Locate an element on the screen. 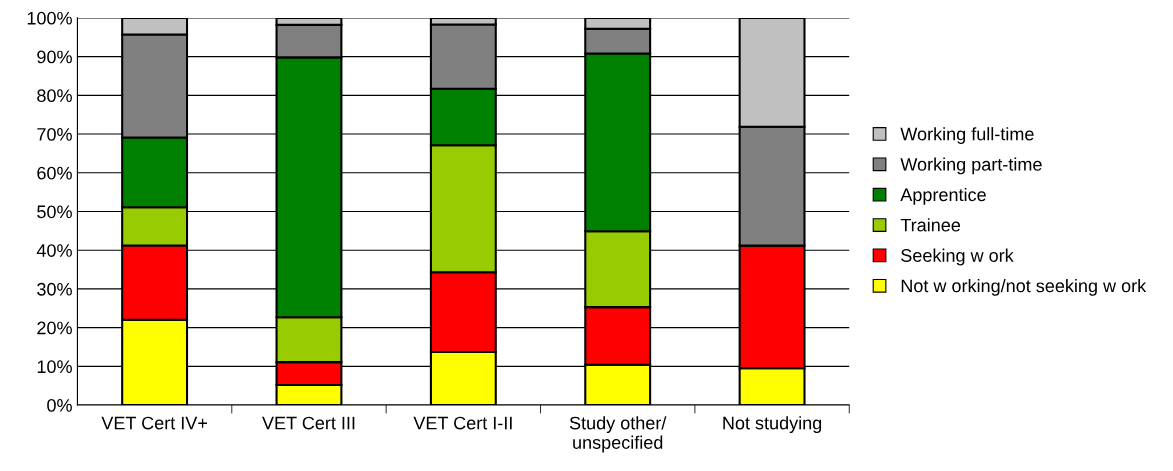  x-tick-label: VET Cert I-II is located at coordinates (462, 423).